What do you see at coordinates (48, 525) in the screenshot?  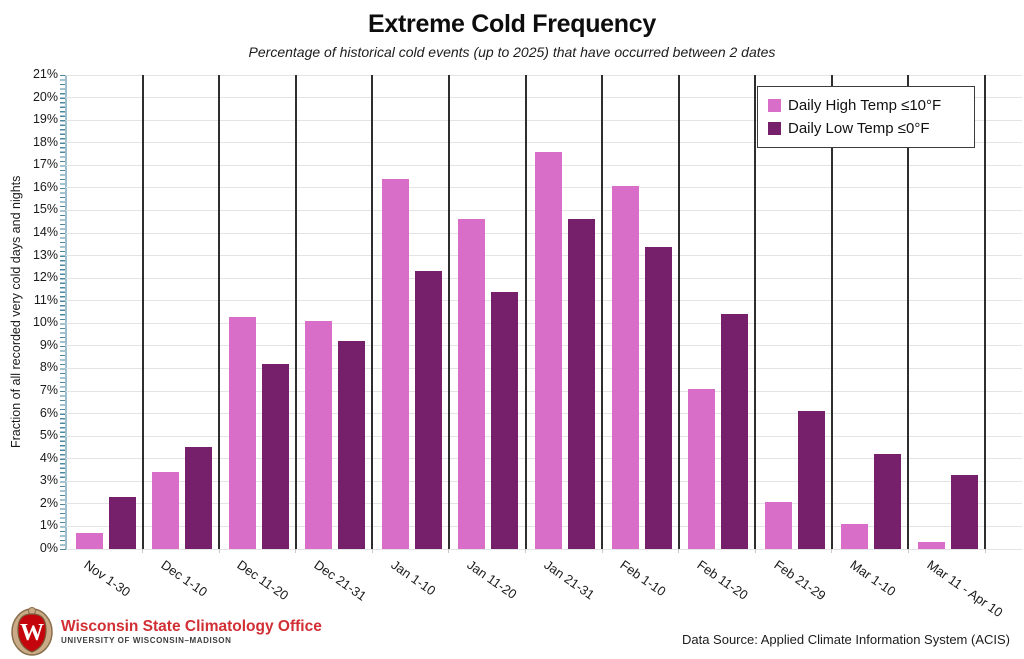 I see `y-tick-label: 1%` at bounding box center [48, 525].